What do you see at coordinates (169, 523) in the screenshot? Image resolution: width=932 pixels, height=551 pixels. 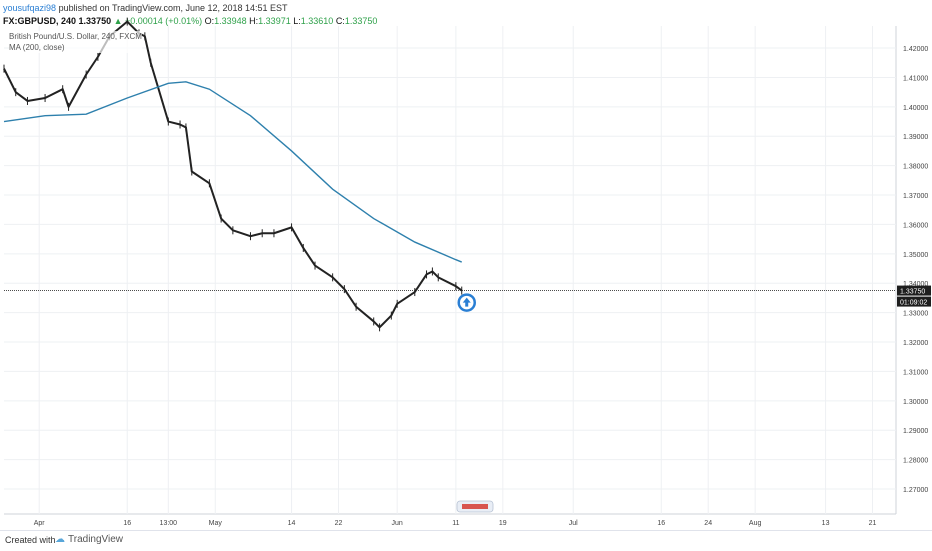 I see `x-tick-label: 13:00` at bounding box center [169, 523].